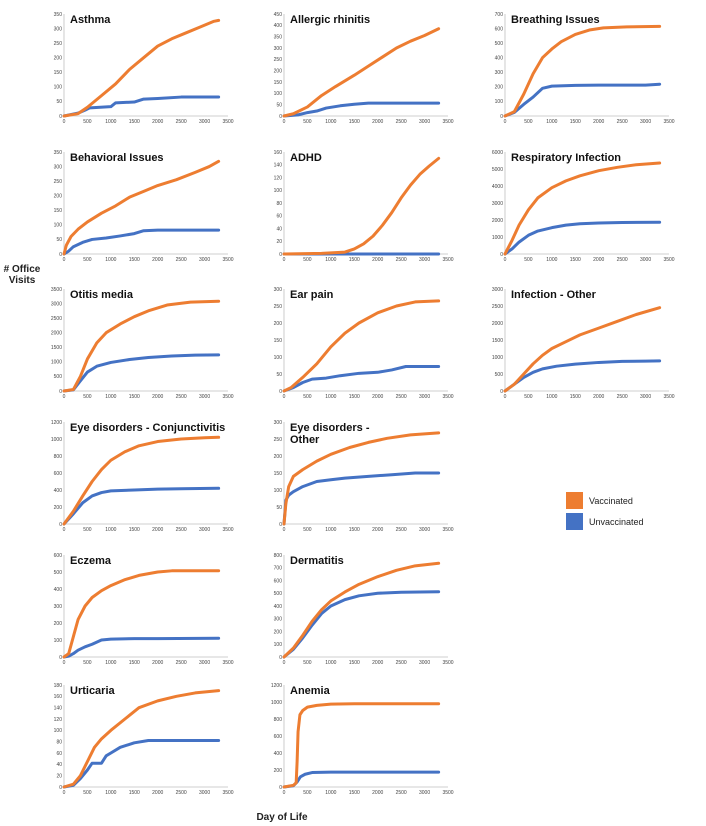 This screenshot has width=706, height=826. What do you see at coordinates (497, 153) in the screenshot?
I see `y-tick-label: 6000` at bounding box center [497, 153].